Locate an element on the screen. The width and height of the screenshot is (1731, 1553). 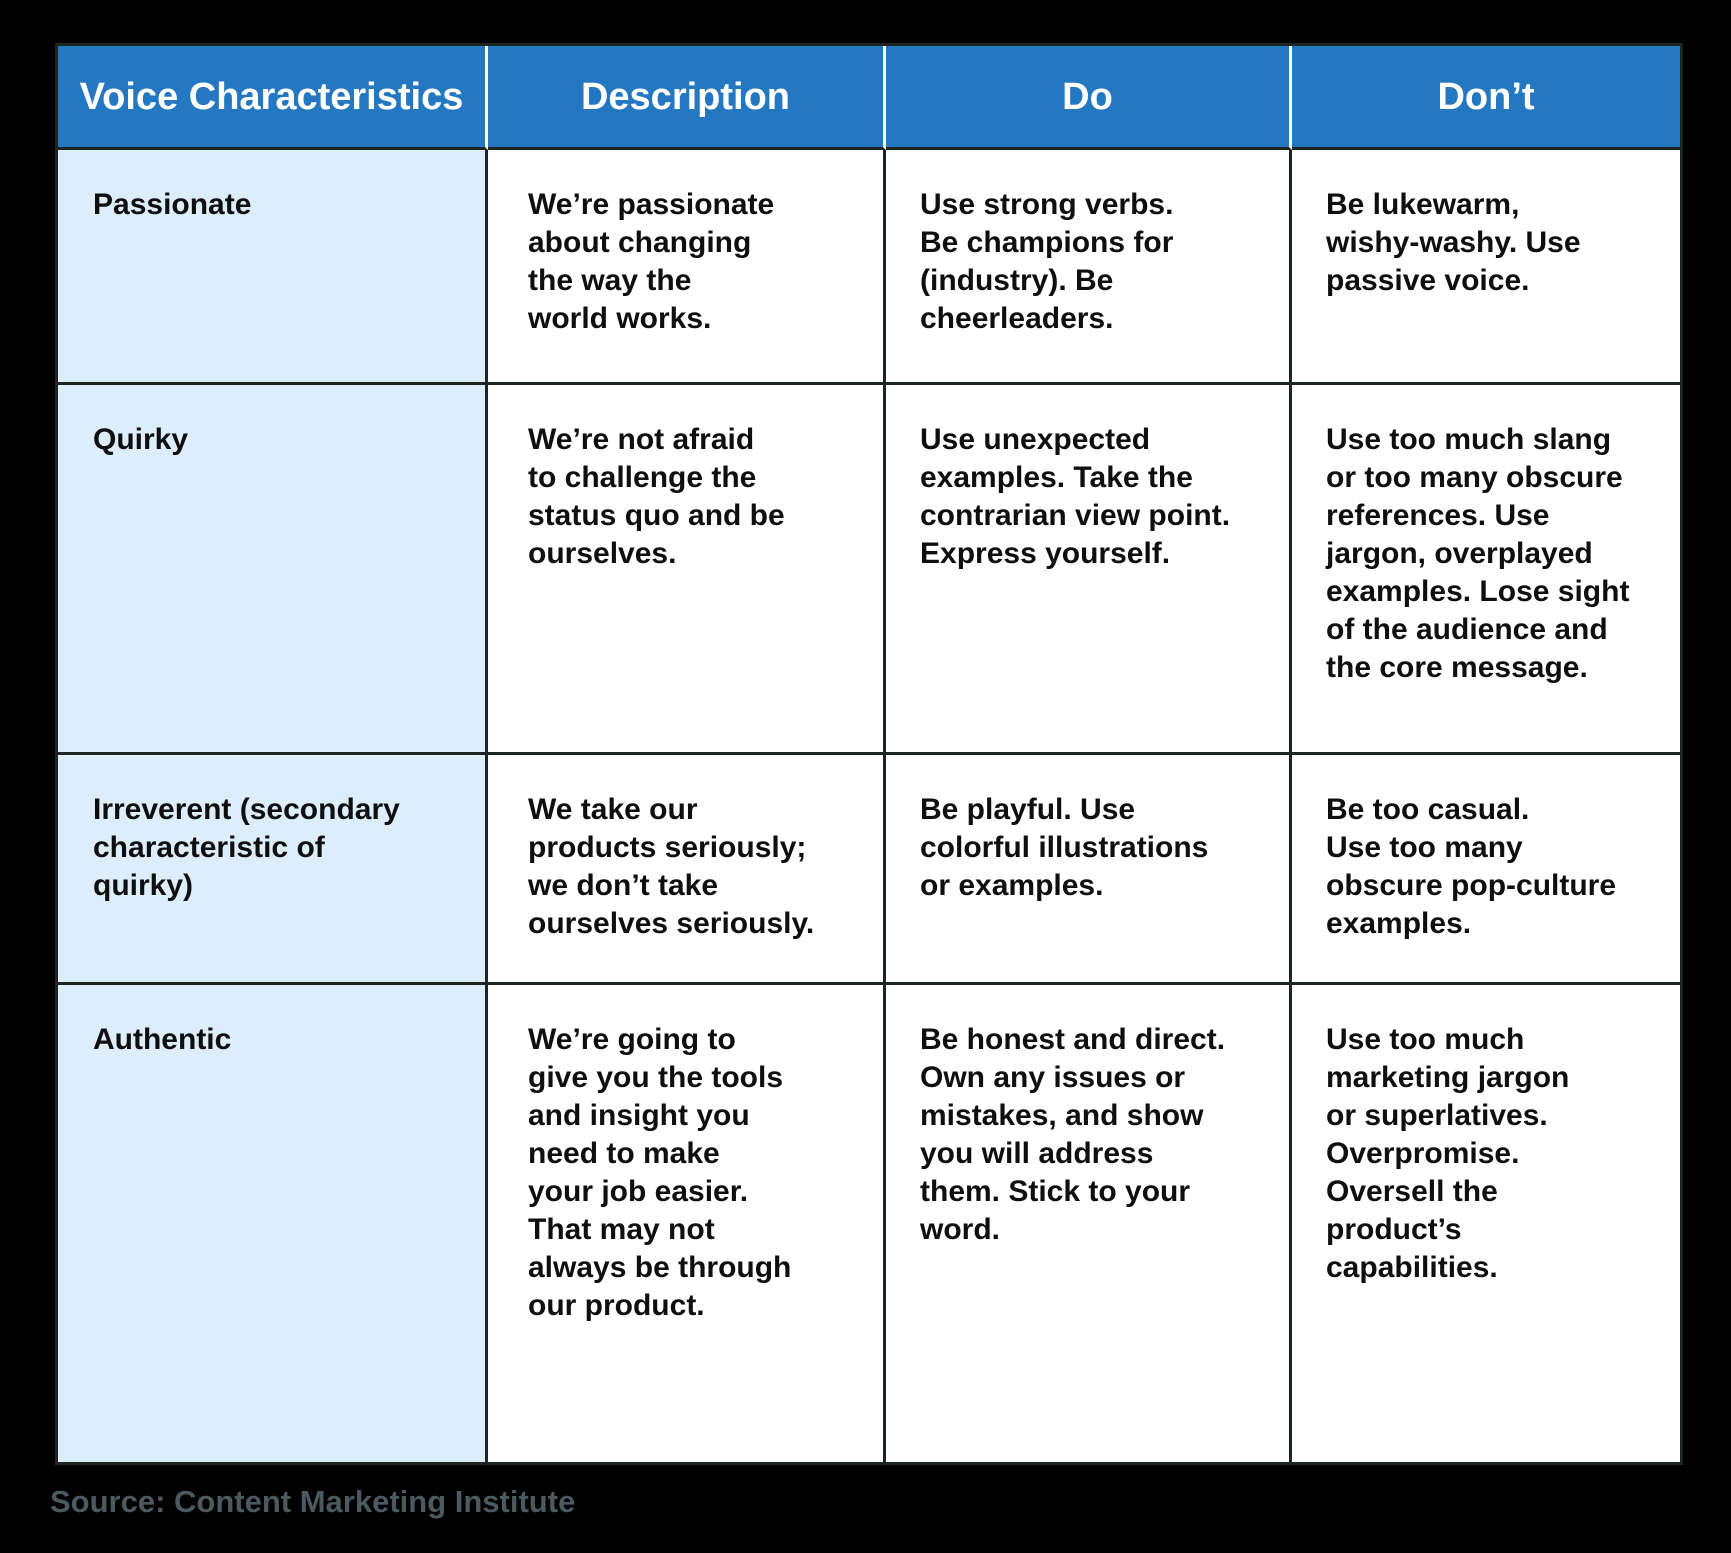
cell-passionate-characteristic: Passionate is located at coordinates (273, 267).